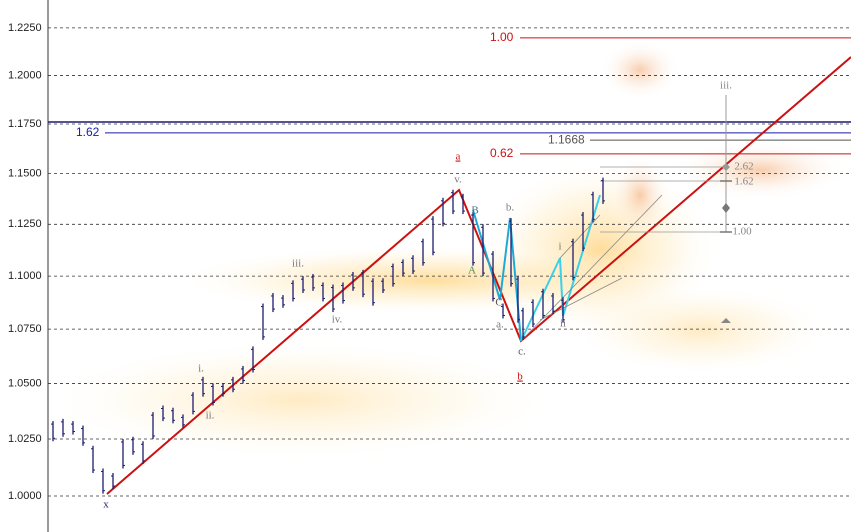 The width and height of the screenshot is (851, 532). I want to click on wave-label: B, so click(474, 211).